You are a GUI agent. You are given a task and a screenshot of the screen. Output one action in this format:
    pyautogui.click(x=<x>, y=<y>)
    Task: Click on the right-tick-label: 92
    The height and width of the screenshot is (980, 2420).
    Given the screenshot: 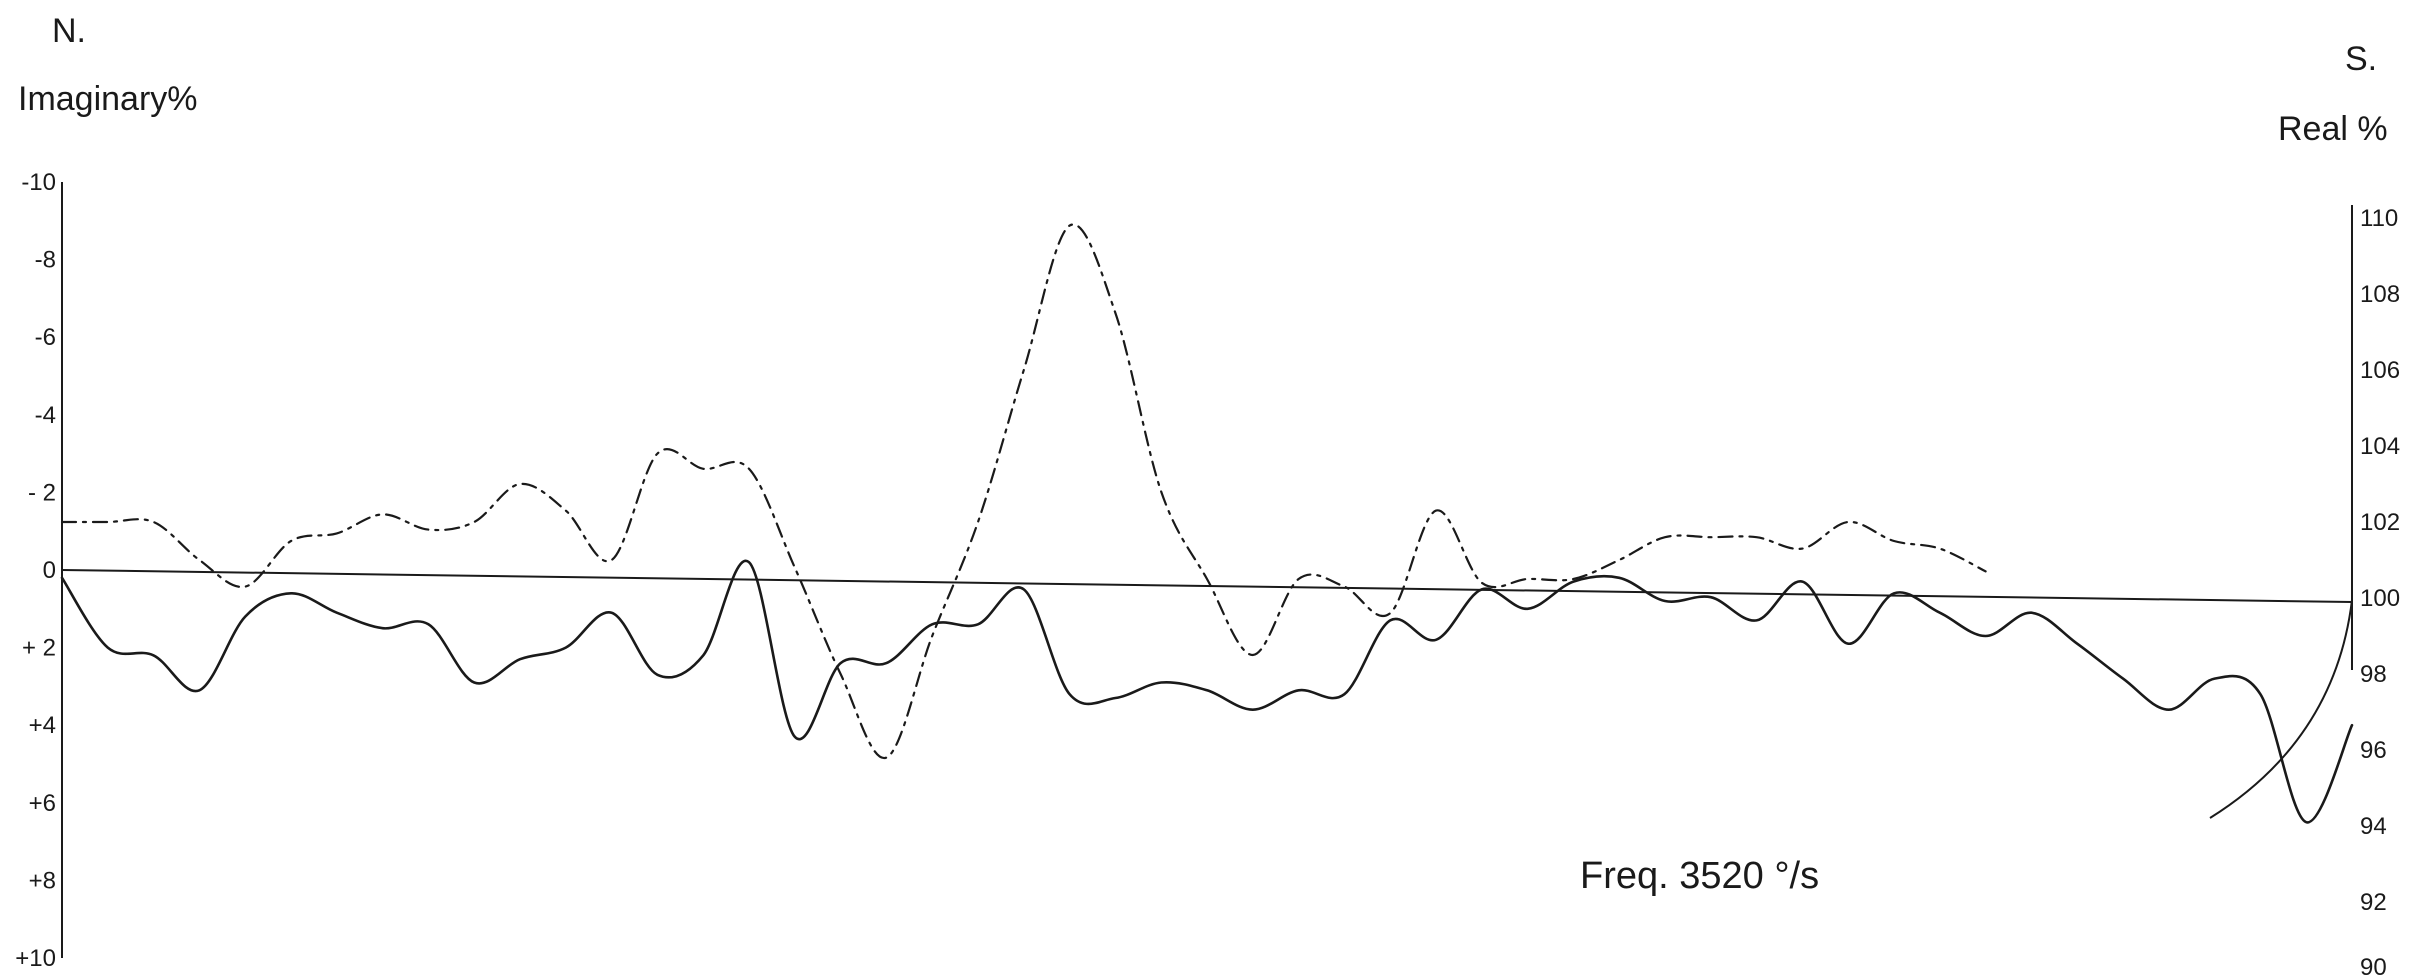 What is the action you would take?
    pyautogui.click(x=2373, y=902)
    